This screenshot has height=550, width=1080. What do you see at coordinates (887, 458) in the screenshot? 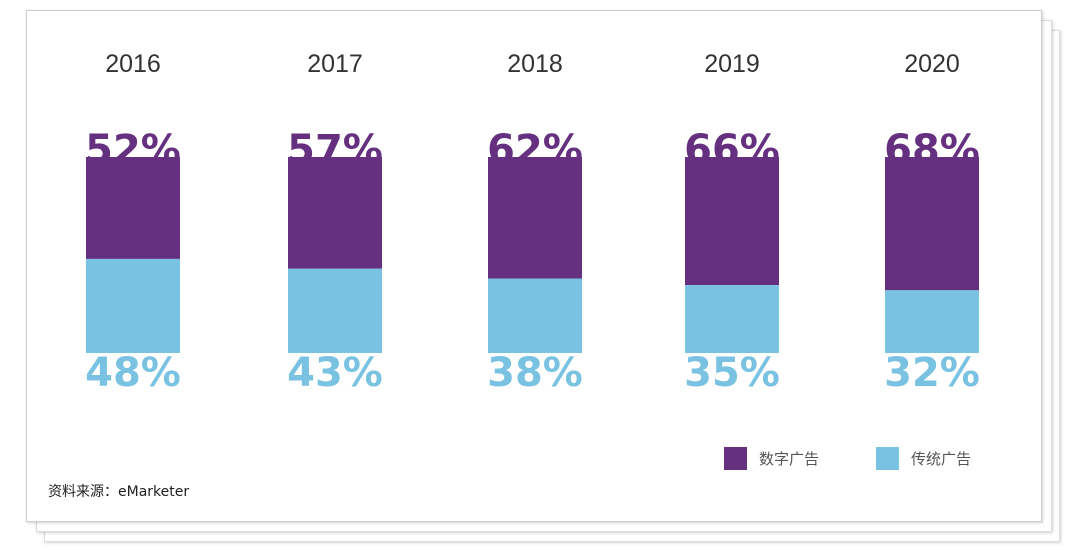
I see `legend-swatch-traditional` at bounding box center [887, 458].